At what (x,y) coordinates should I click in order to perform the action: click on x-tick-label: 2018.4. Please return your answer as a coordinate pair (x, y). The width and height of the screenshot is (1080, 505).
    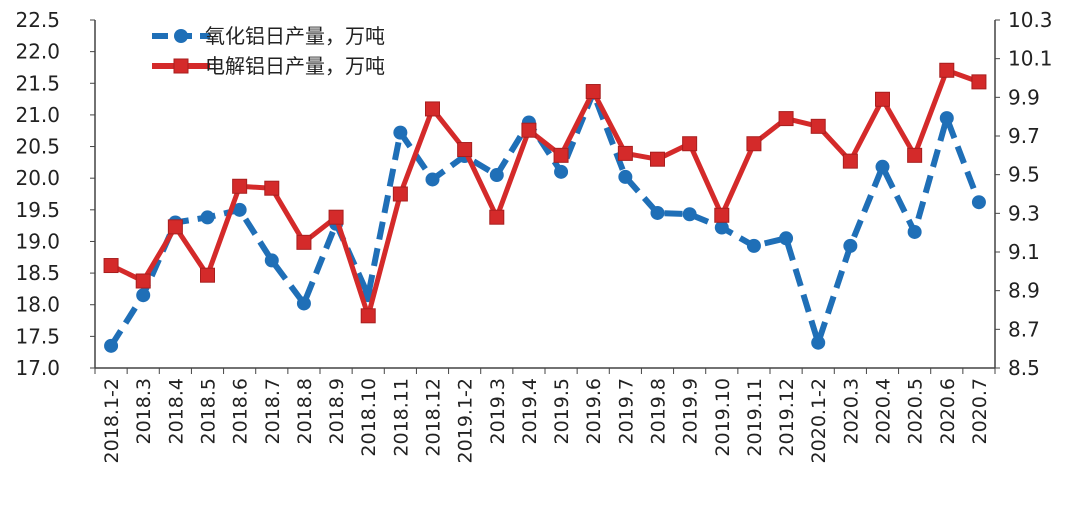
    Looking at the image, I should click on (176, 411).